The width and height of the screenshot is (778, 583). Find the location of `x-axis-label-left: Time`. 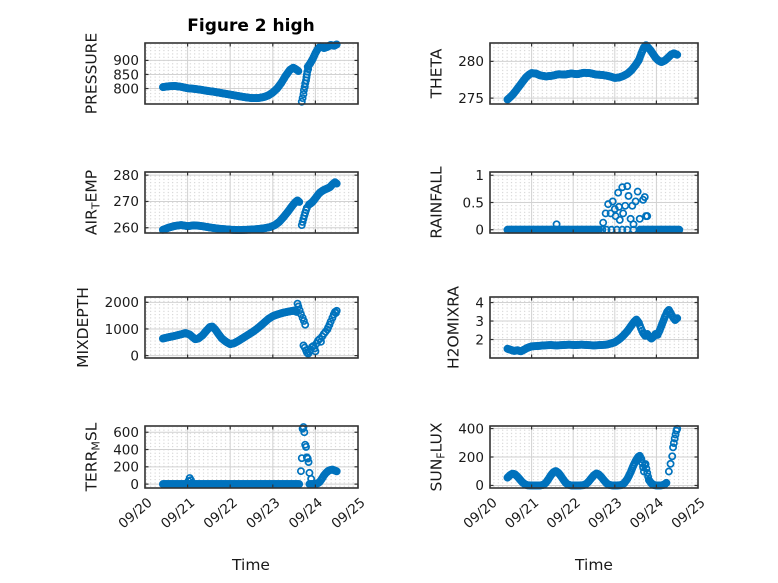

x-axis-label-left: Time is located at coordinates (250, 565).